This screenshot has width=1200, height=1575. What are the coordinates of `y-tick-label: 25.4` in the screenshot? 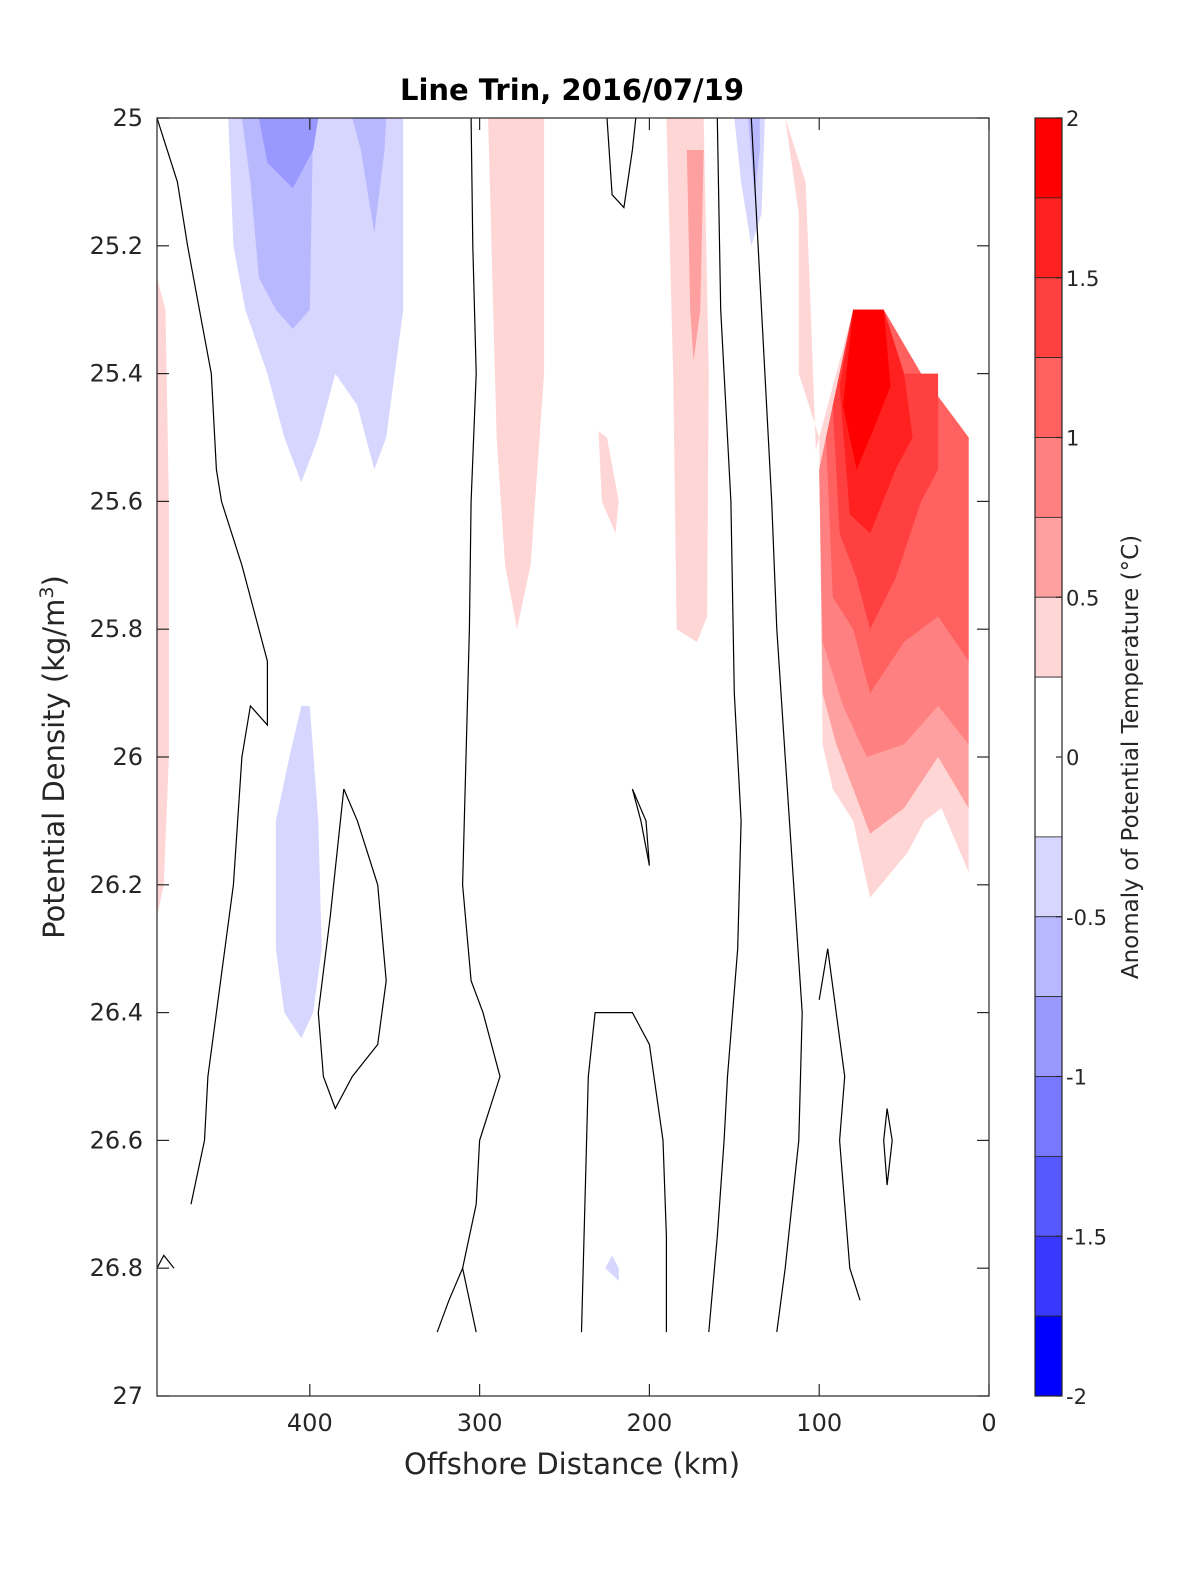 It's located at (116, 374).